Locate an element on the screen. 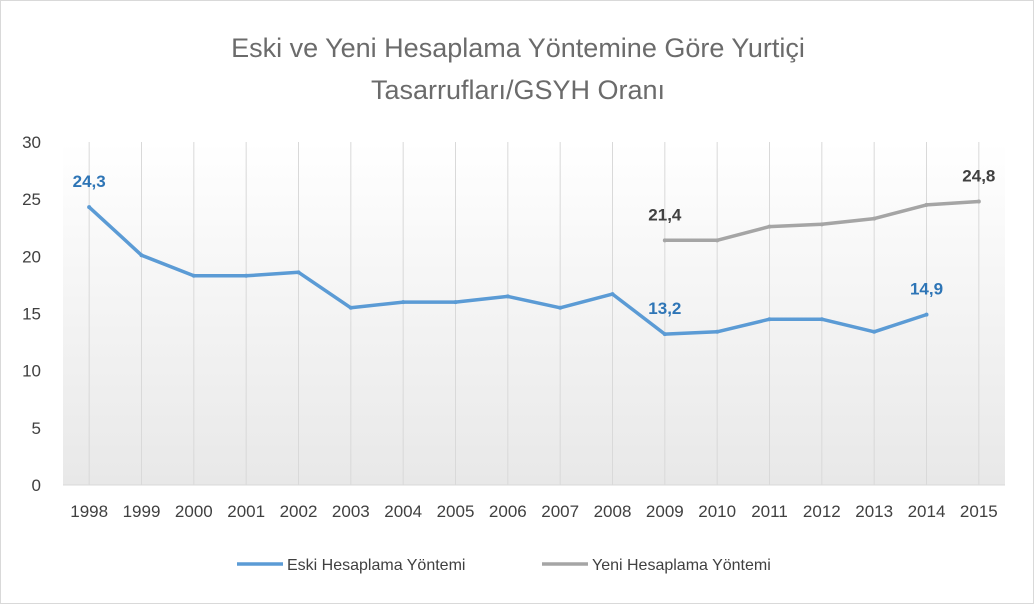 This screenshot has height=605, width=1034. data-label-1998-s0: 24,3 is located at coordinates (89, 181).